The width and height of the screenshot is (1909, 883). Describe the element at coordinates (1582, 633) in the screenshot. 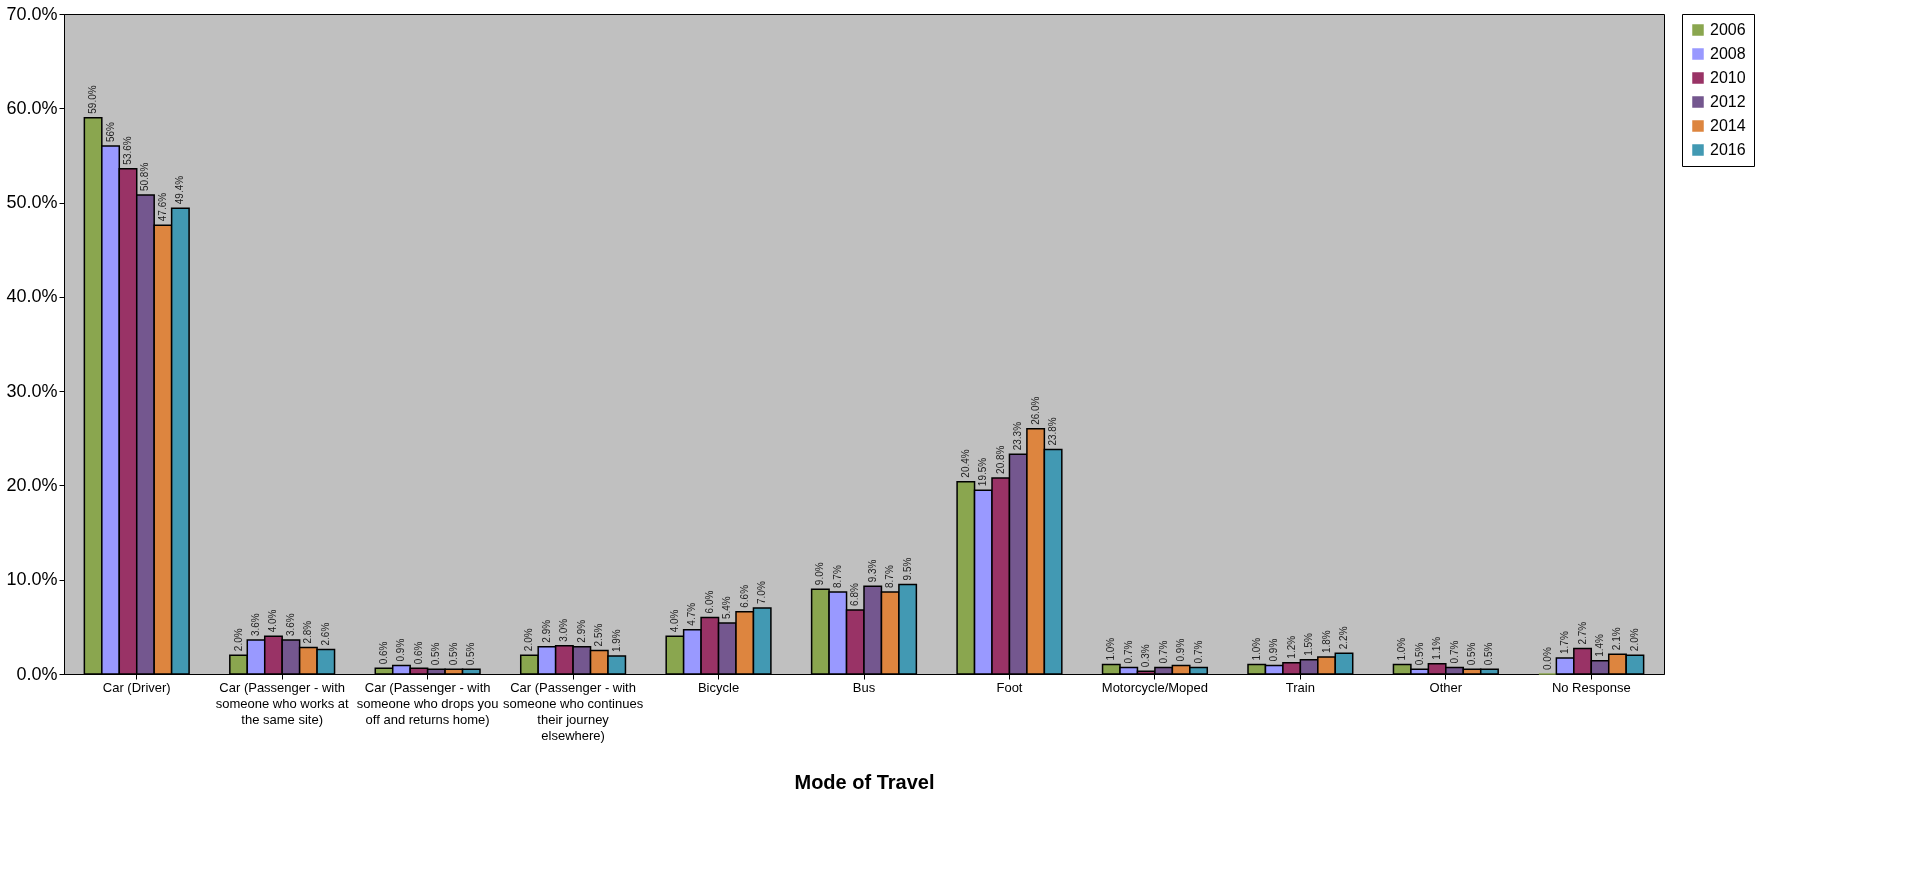

I see `data-label: 2.7%` at that location.